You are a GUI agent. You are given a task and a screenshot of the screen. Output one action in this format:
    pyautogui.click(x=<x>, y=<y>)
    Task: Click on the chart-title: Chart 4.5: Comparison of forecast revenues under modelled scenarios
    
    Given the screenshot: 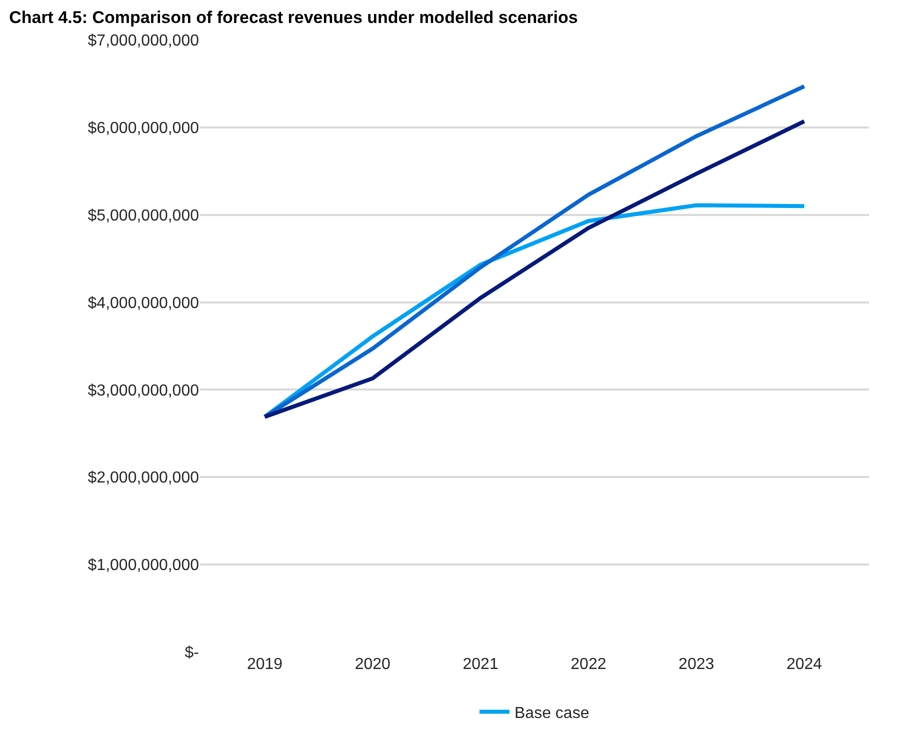 What is the action you would take?
    pyautogui.click(x=293, y=18)
    